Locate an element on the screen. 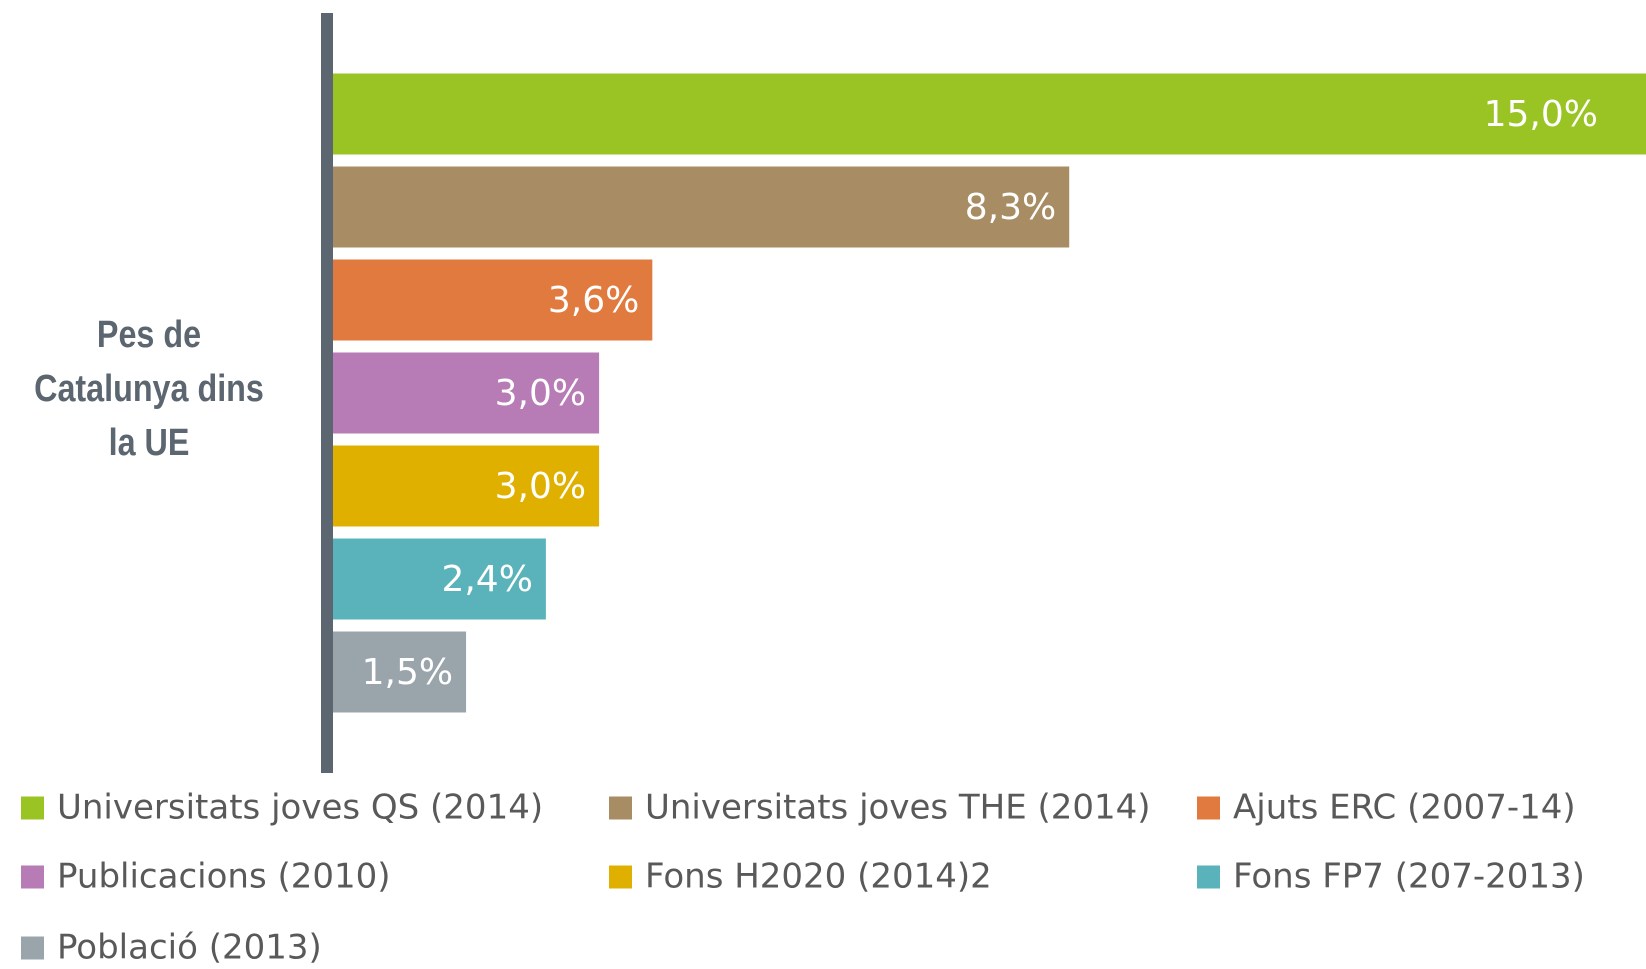 The image size is (1646, 969). category-axis is located at coordinates (327, 393).